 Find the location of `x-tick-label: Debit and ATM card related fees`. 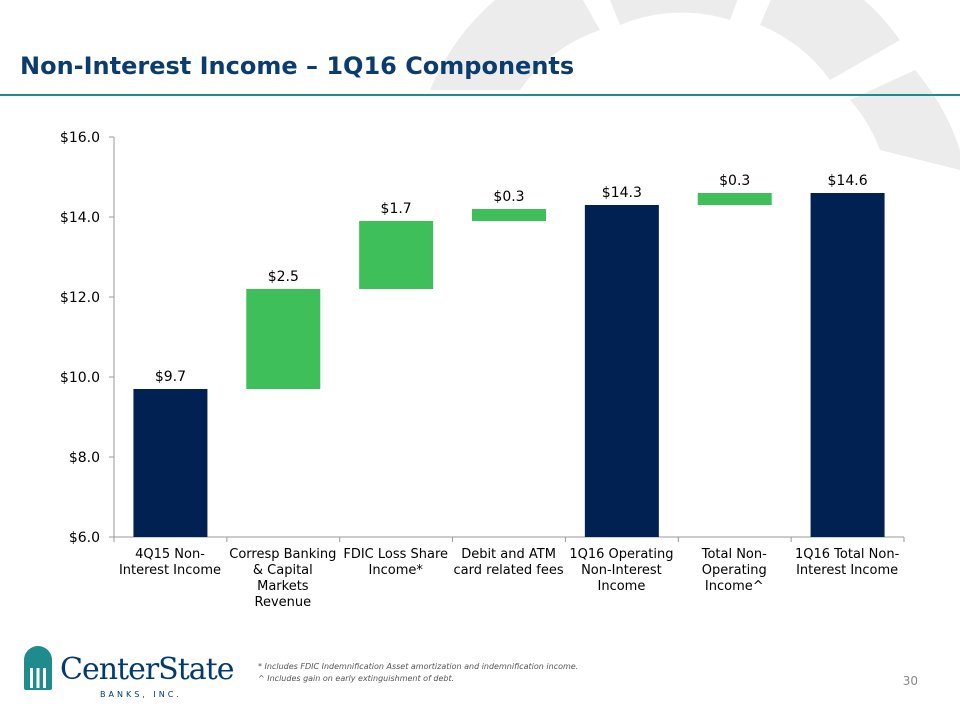

x-tick-label: Debit and ATM card related fees is located at coordinates (508, 562).